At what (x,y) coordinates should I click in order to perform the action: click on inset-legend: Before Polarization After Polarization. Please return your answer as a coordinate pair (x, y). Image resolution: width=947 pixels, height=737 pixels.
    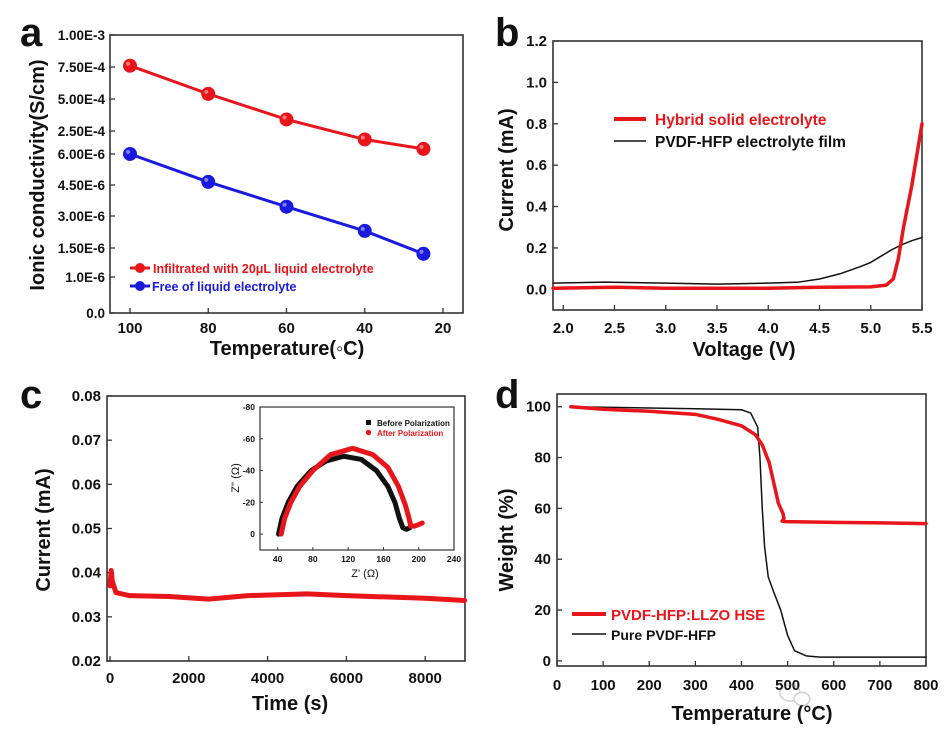
    Looking at the image, I should click on (407, 428).